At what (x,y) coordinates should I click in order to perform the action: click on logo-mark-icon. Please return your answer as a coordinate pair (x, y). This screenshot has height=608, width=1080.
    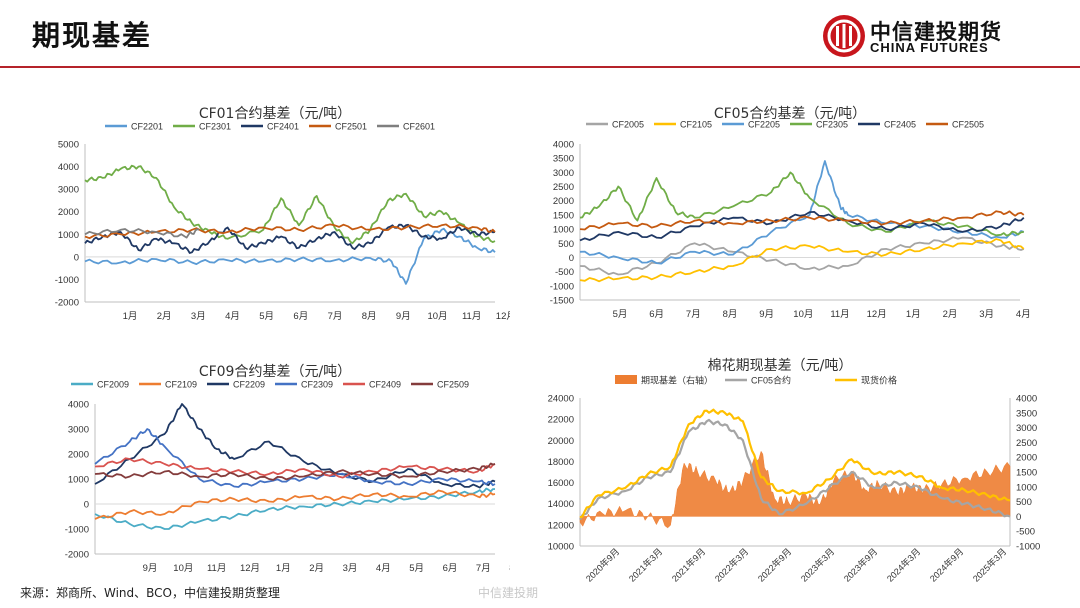
    Looking at the image, I should click on (844, 36).